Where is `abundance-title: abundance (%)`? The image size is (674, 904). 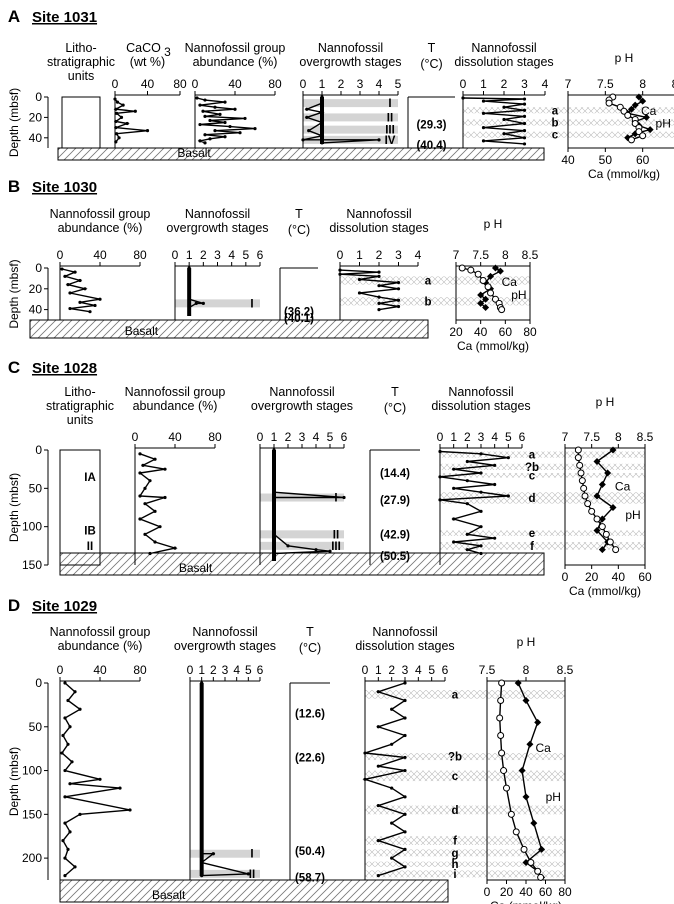
abundance-title: abundance (%) is located at coordinates (100, 646).